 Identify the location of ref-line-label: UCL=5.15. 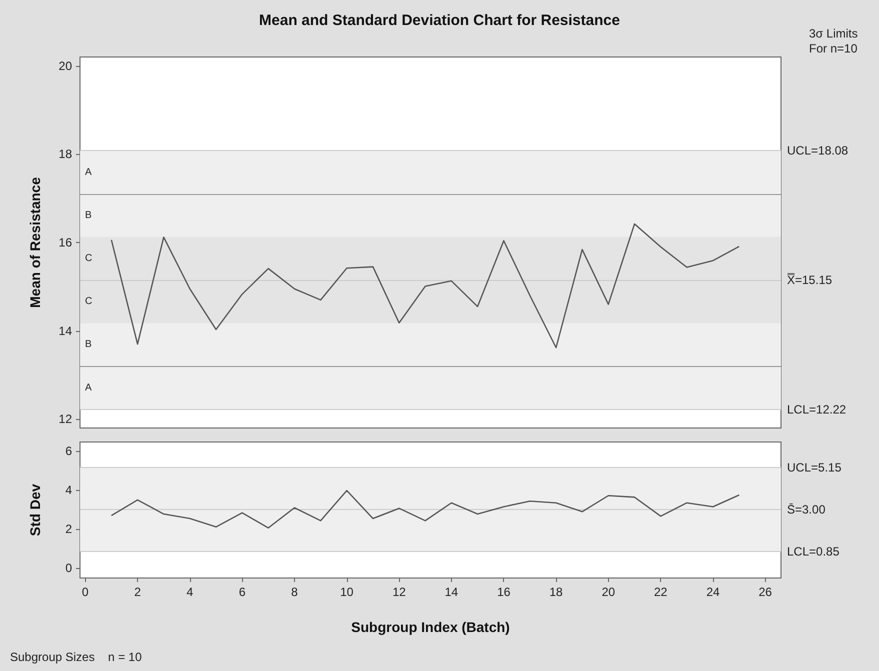
(814, 467).